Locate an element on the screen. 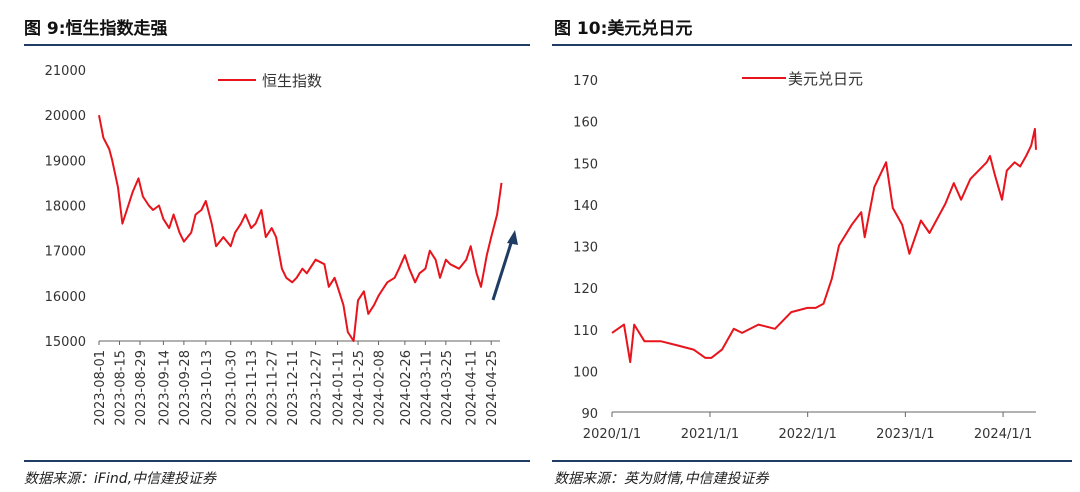 Image resolution: width=1080 pixels, height=492 pixels. y-tick-label: 19000 is located at coordinates (65, 161).